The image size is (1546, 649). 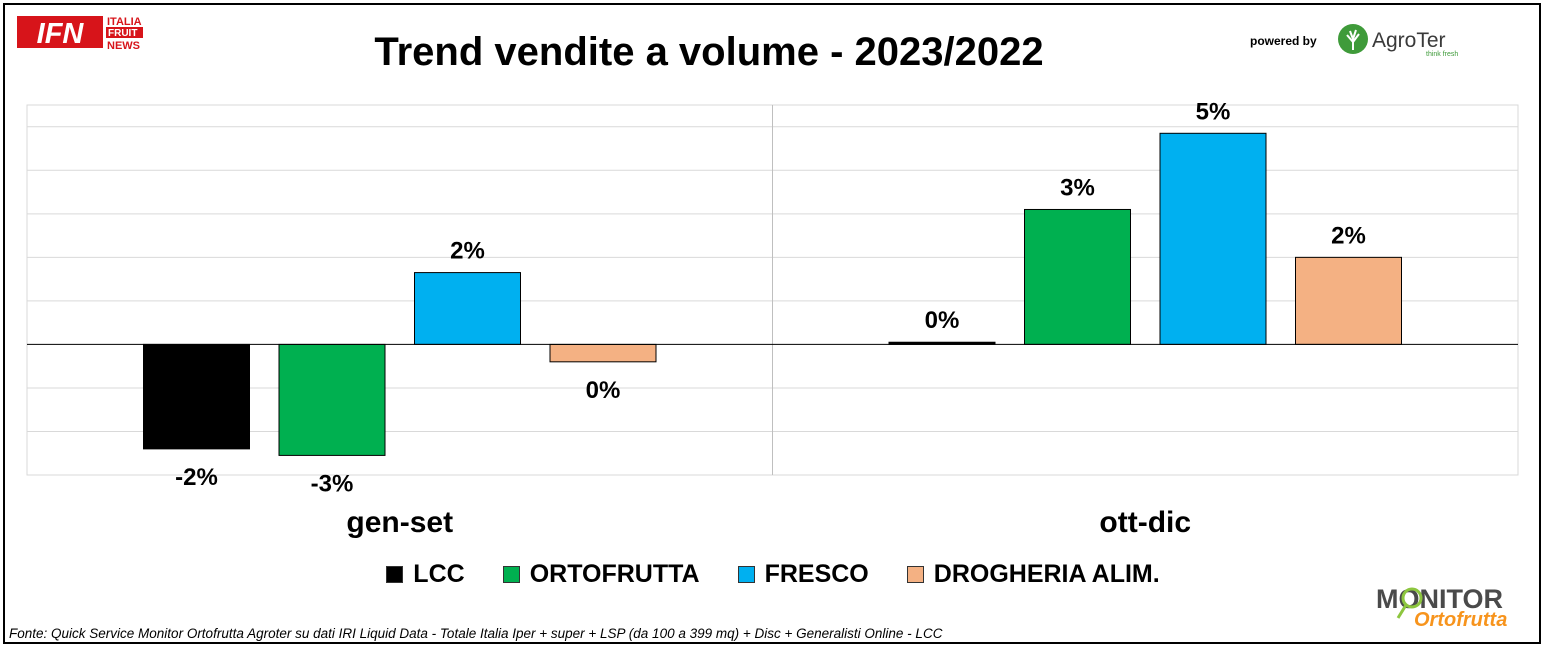 I want to click on ifn-logo-letters: IFN, so click(x=61, y=34).